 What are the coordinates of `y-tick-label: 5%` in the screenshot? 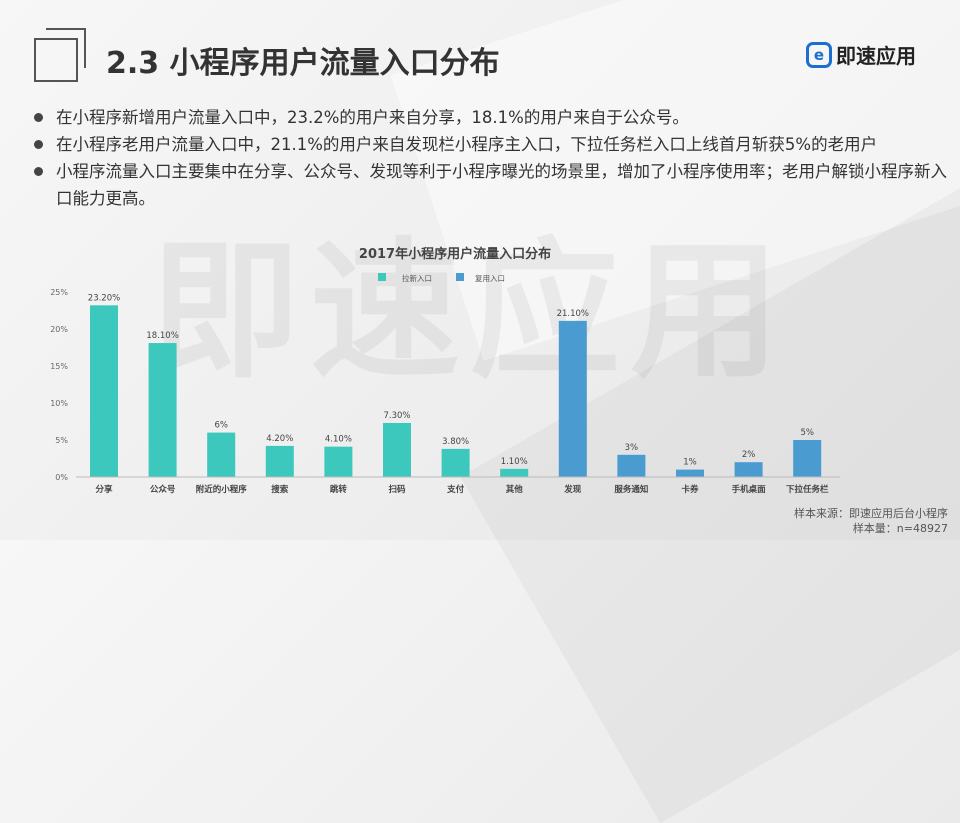 It's located at (61, 440).